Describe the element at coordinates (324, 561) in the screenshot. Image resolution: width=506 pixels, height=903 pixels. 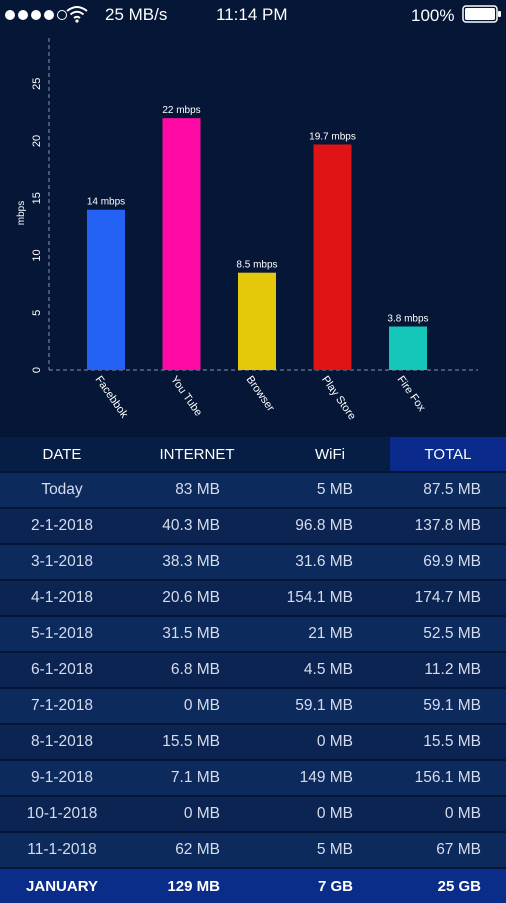
I see `row-wifi: 31.6 MB` at that location.